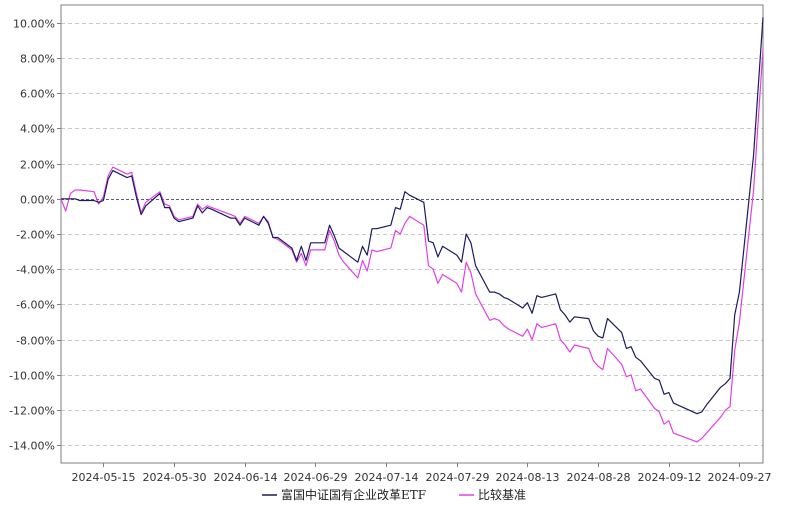  Describe the element at coordinates (670, 477) in the screenshot. I see `x-tick-label: 2024-09-12` at that location.